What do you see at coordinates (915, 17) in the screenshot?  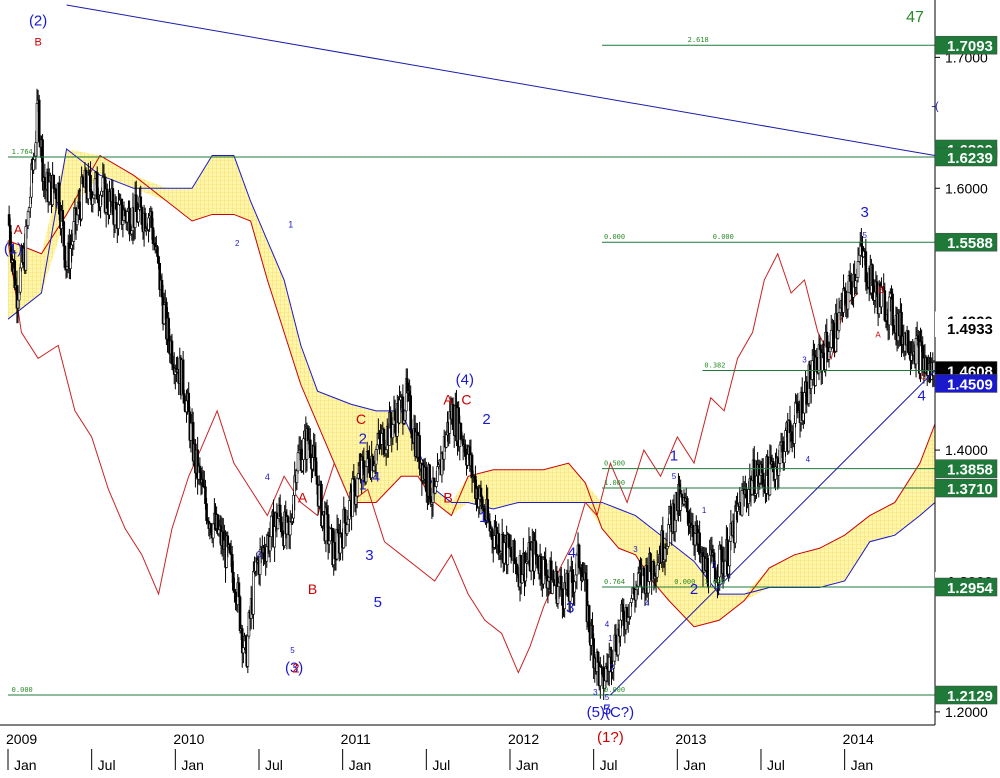 I see `corner-number: 47` at bounding box center [915, 17].